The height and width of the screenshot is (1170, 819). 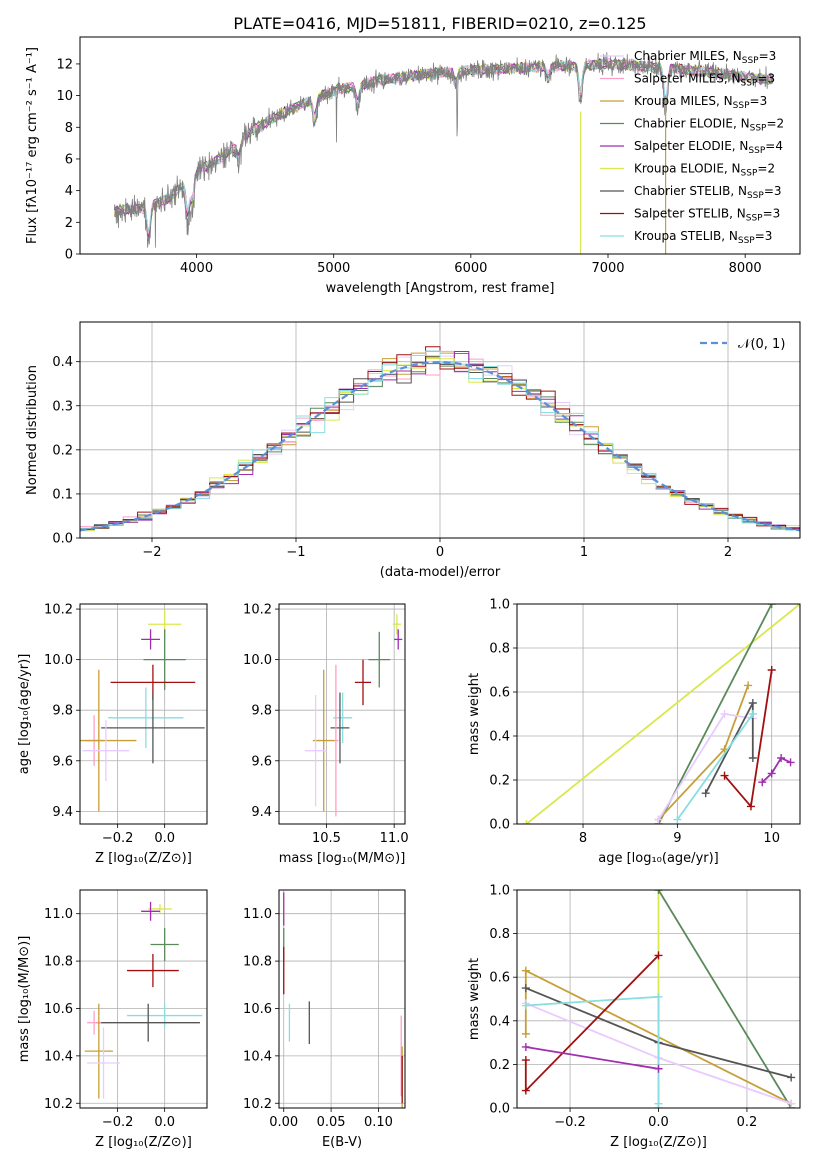 I want to click on y-tick-label: 0.4, so click(x=62, y=362).